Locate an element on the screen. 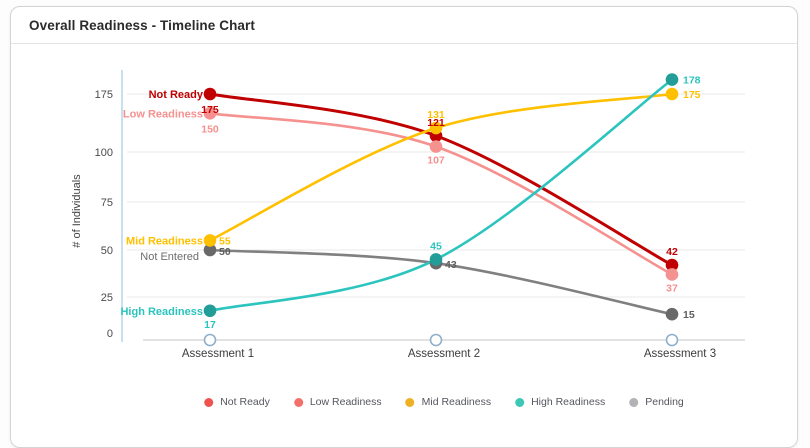 The width and height of the screenshot is (810, 448). legend-label: Low Readiness is located at coordinates (345, 402).